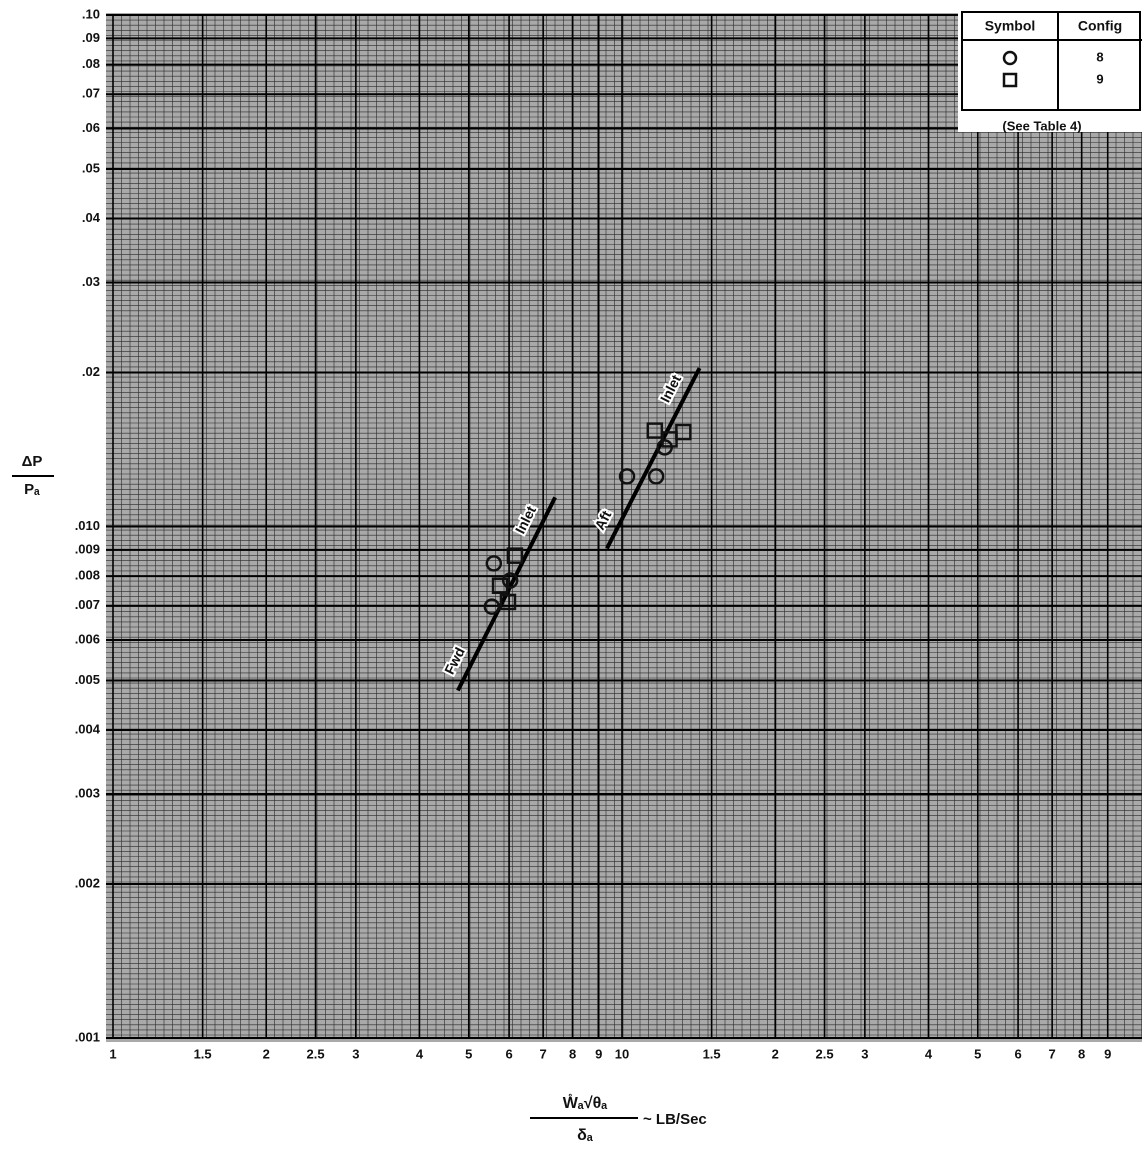 This screenshot has width=1142, height=1157. What do you see at coordinates (91, 281) in the screenshot?
I see `y-tick-label: .03` at bounding box center [91, 281].